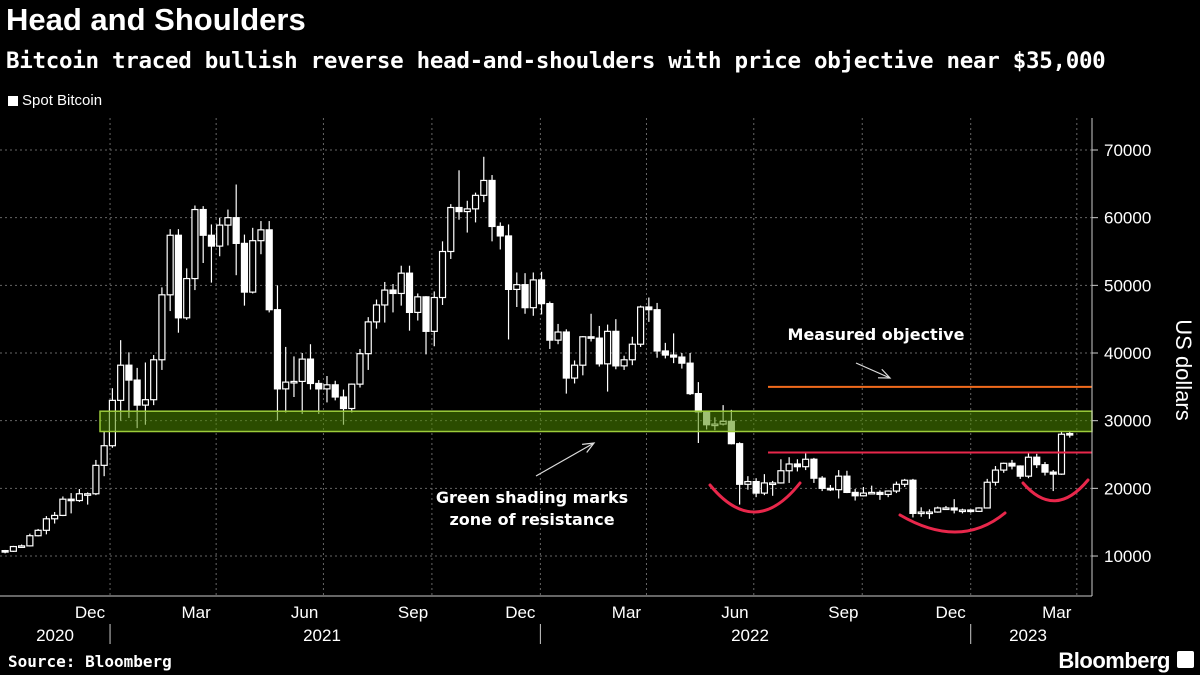  I want to click on zone-arrow, so click(565, 459).